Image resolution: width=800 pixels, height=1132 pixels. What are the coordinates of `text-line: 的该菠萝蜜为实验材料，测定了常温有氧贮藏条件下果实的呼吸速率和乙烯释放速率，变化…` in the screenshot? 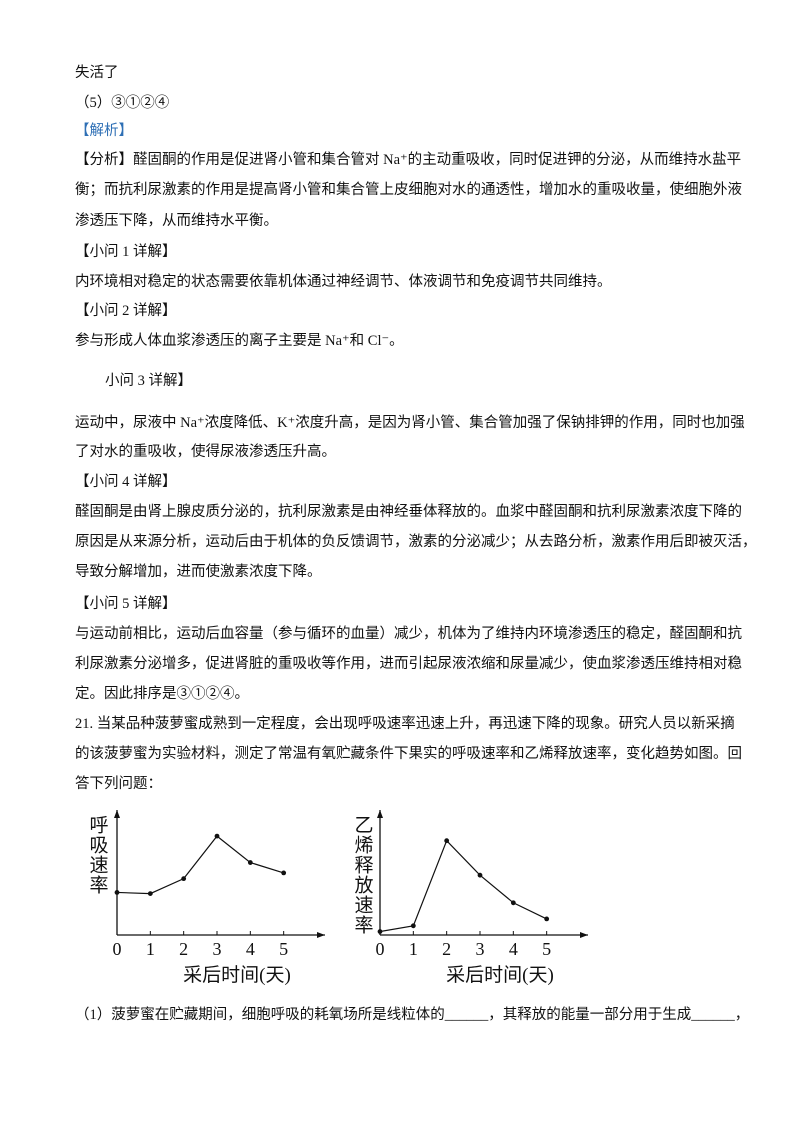 It's located at (408, 754).